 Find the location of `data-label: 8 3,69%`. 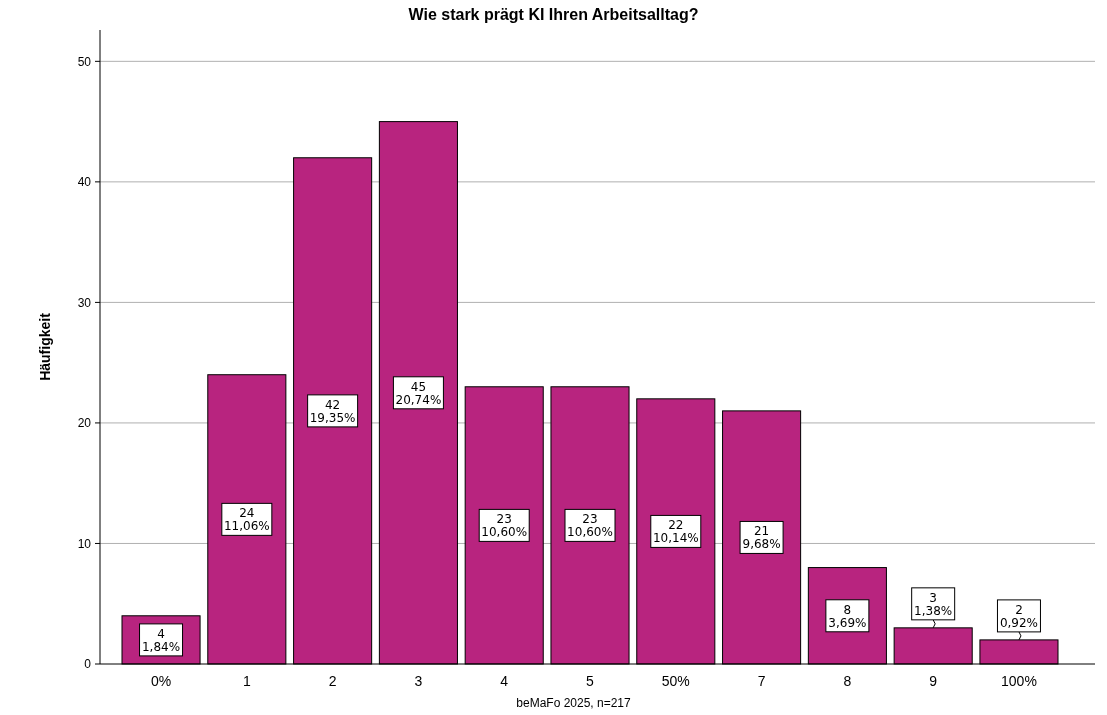

data-label: 8 3,69% is located at coordinates (847, 616).